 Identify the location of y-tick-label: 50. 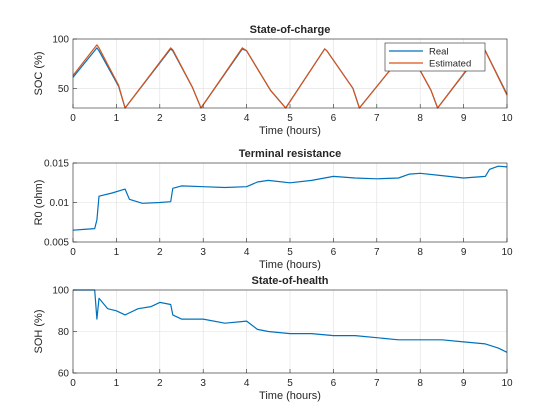
(64, 89).